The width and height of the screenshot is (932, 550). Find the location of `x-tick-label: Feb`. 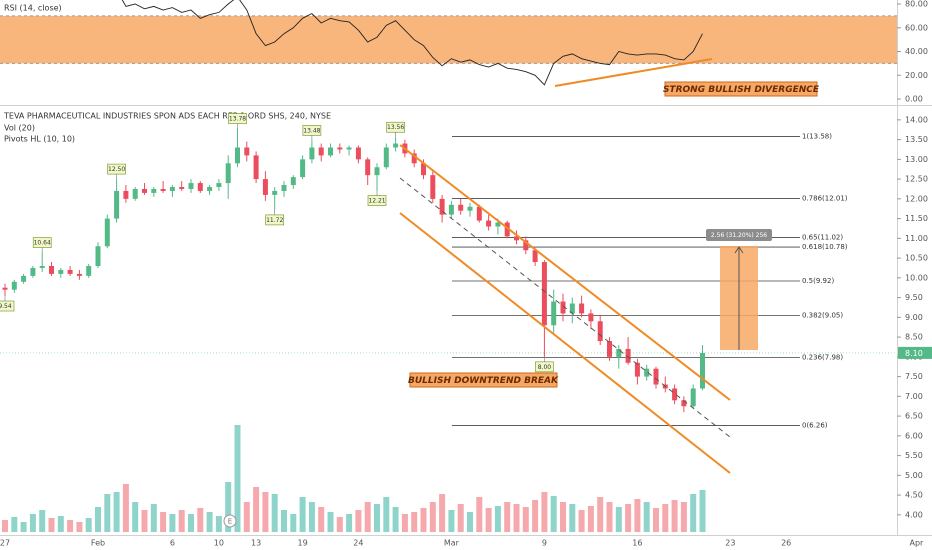

x-tick-label: Feb is located at coordinates (98, 543).